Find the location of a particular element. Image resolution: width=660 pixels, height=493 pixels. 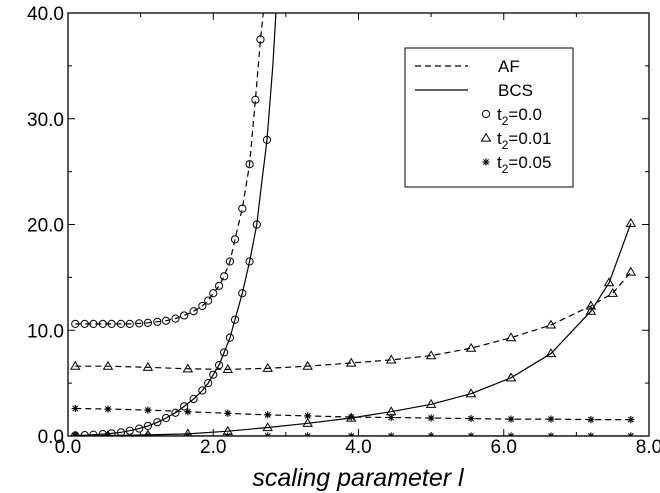

legend-marker-triangle is located at coordinates (486, 137).